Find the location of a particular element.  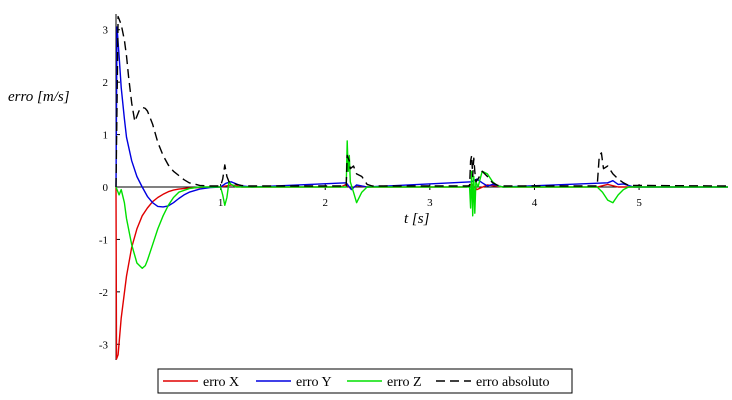

y-tick-label: -1 is located at coordinates (103, 240).